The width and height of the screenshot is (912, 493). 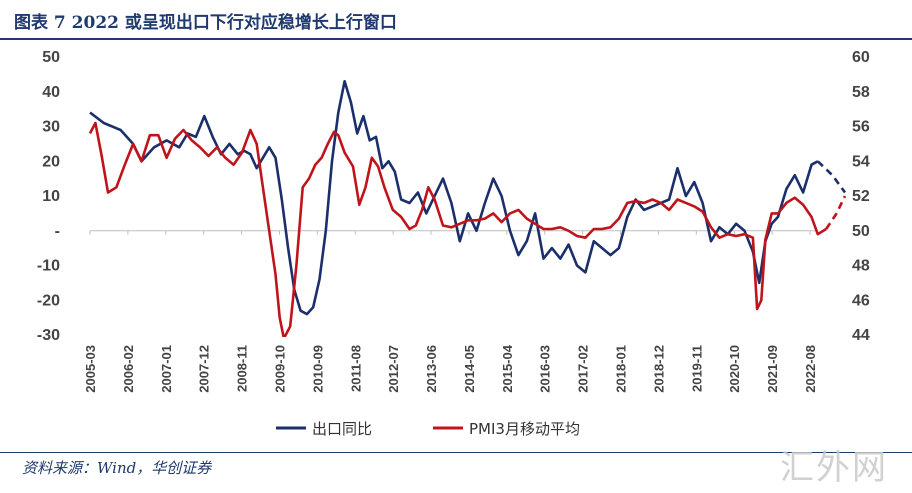 I want to click on legend-label-pmi: PMI3月移动平均, so click(x=524, y=429).